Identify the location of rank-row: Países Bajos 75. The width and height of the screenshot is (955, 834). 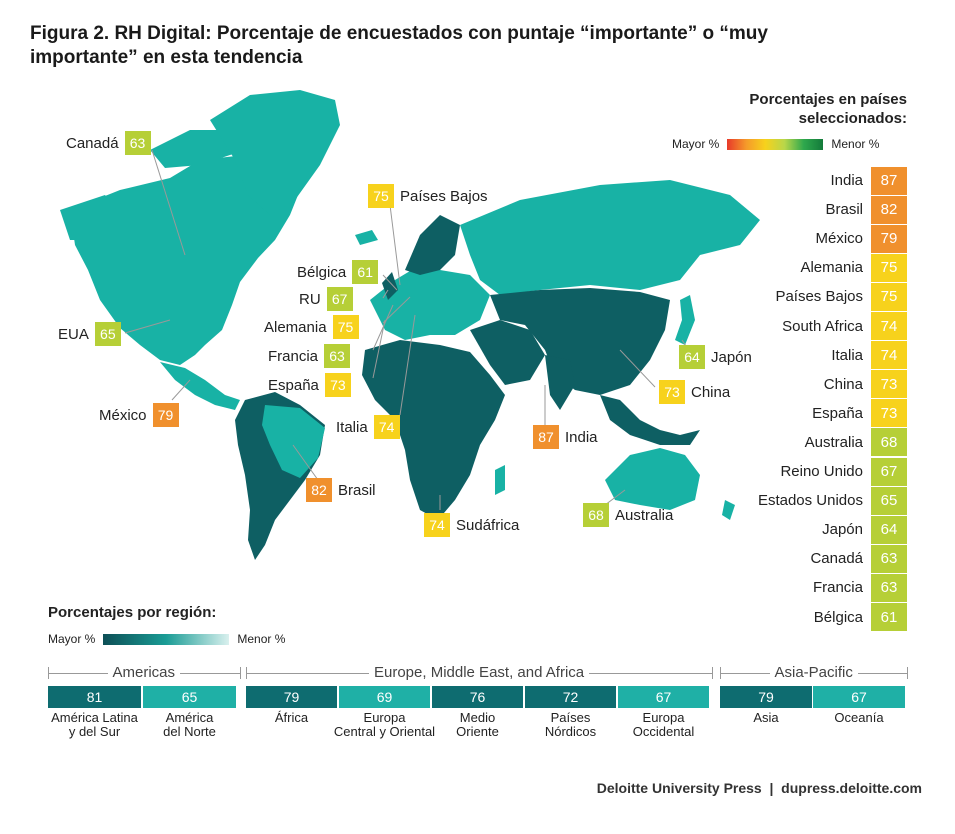
(803, 296).